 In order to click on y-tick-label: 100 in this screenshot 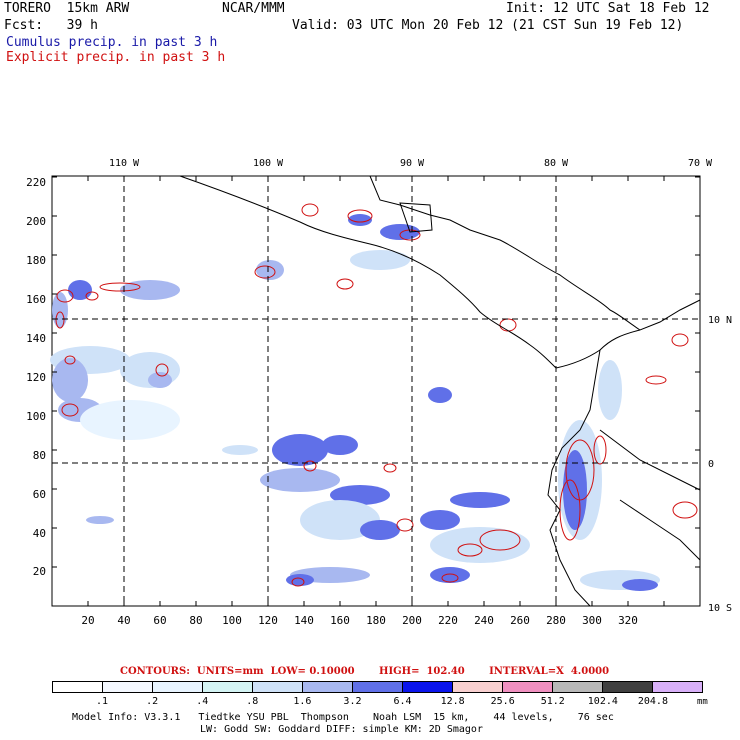, I will do `click(36, 416)`.